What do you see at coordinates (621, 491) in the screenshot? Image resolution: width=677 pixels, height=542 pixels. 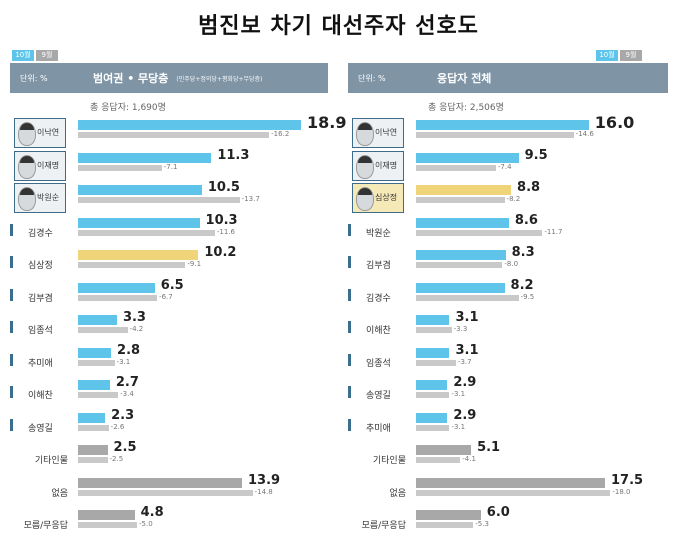 I see `value-previous: -18.0` at bounding box center [621, 491].